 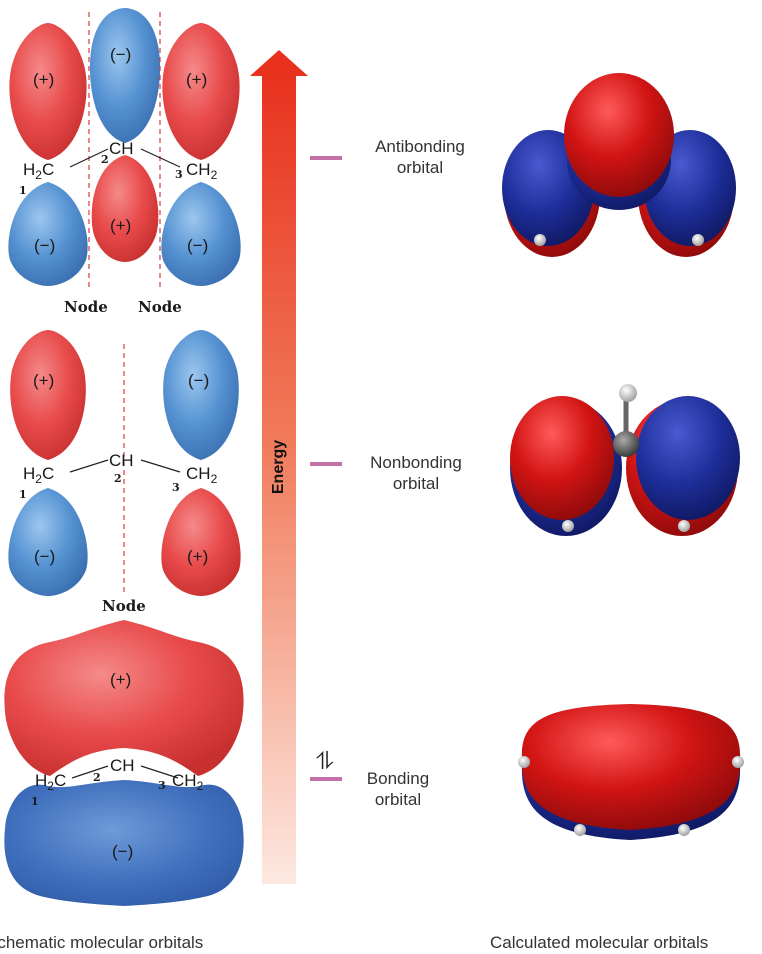 What do you see at coordinates (122, 765) in the screenshot?
I see `bonding-ch-center: CH` at bounding box center [122, 765].